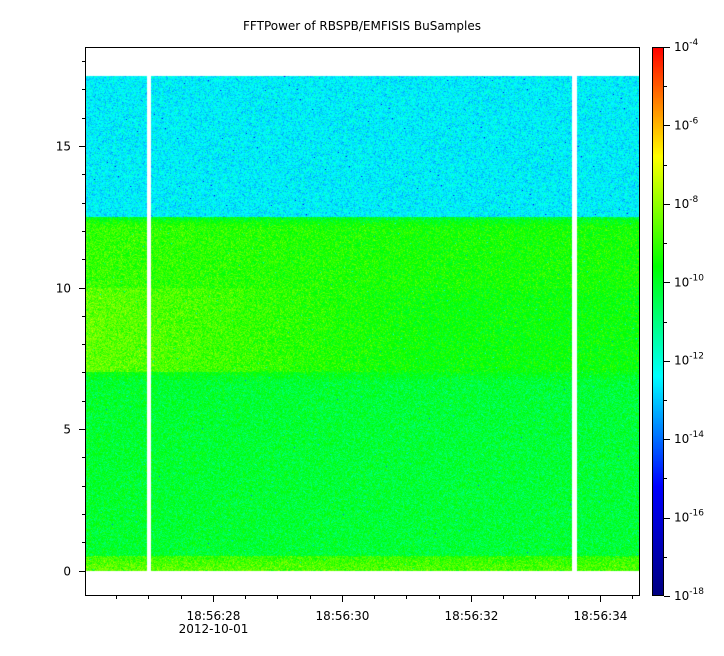 The width and height of the screenshot is (724, 656). Describe the element at coordinates (678, 320) in the screenshot. I see `colorbar: 10⁻¹⁸ 10⁻¹⁶ 10⁻¹⁴ 10⁻¹² 10⁻¹⁰ 10⁻⁸ 10⁻⁶ 10⁻⁴` at that location.